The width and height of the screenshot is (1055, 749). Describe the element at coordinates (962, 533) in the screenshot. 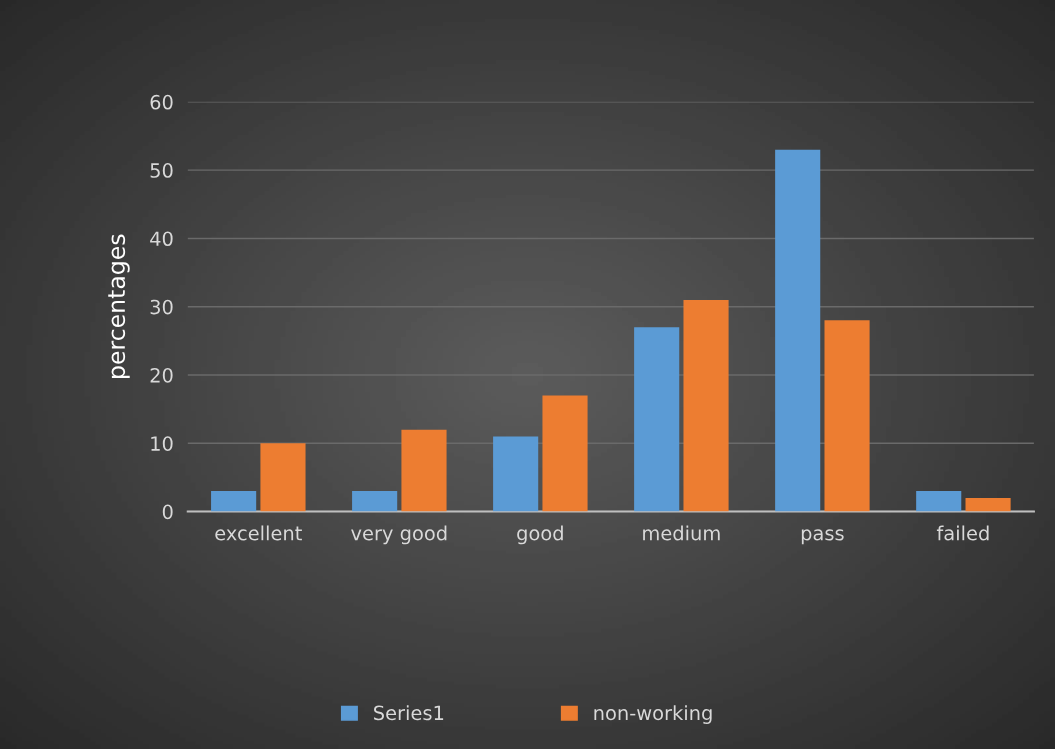

I see `x-tick-label: failed` at that location.